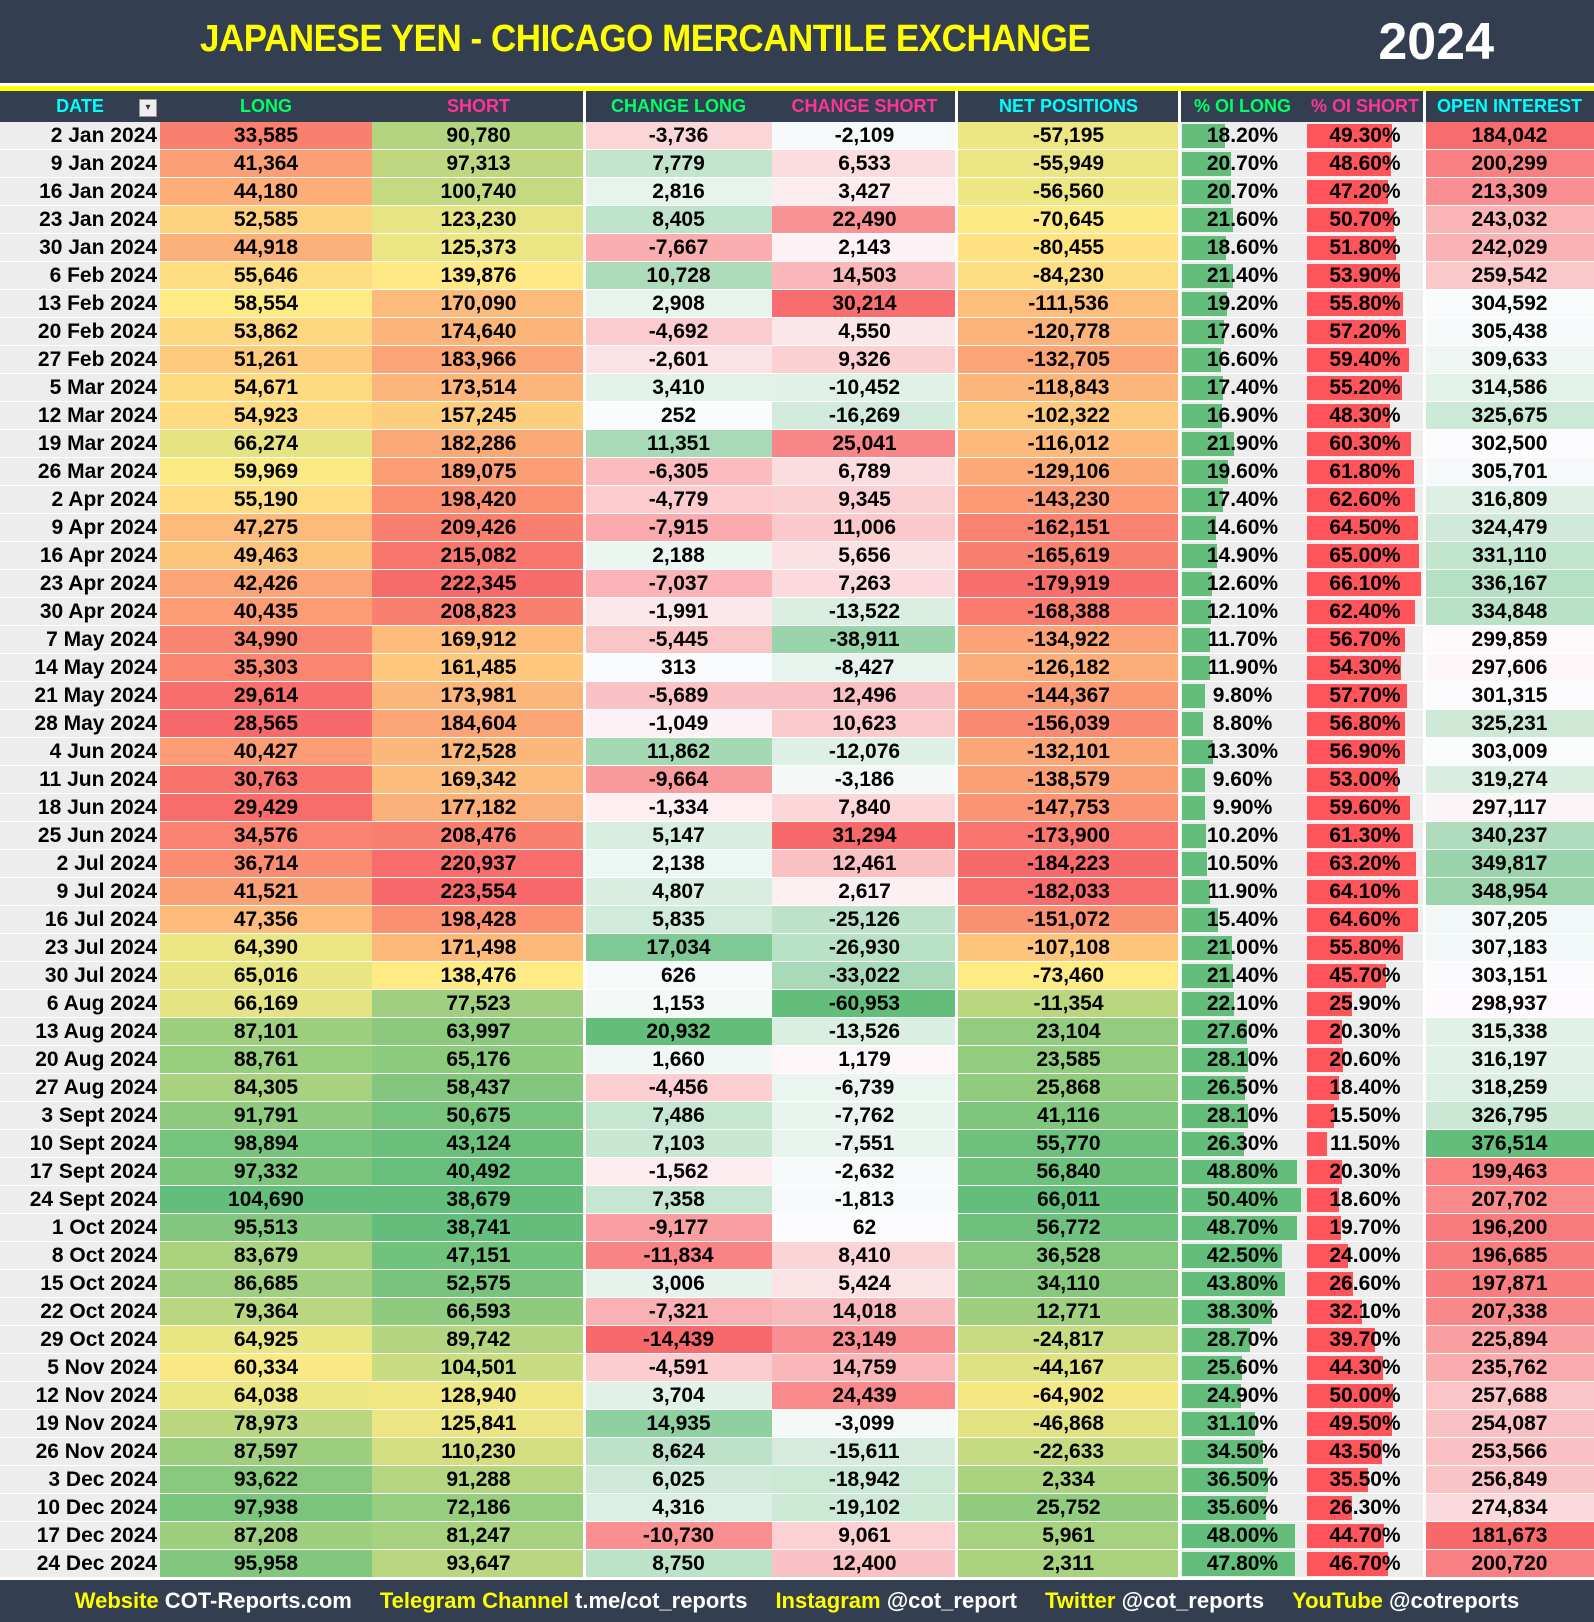  Describe the element at coordinates (478, 1339) in the screenshot. I see `cell-short: 89,742` at that location.